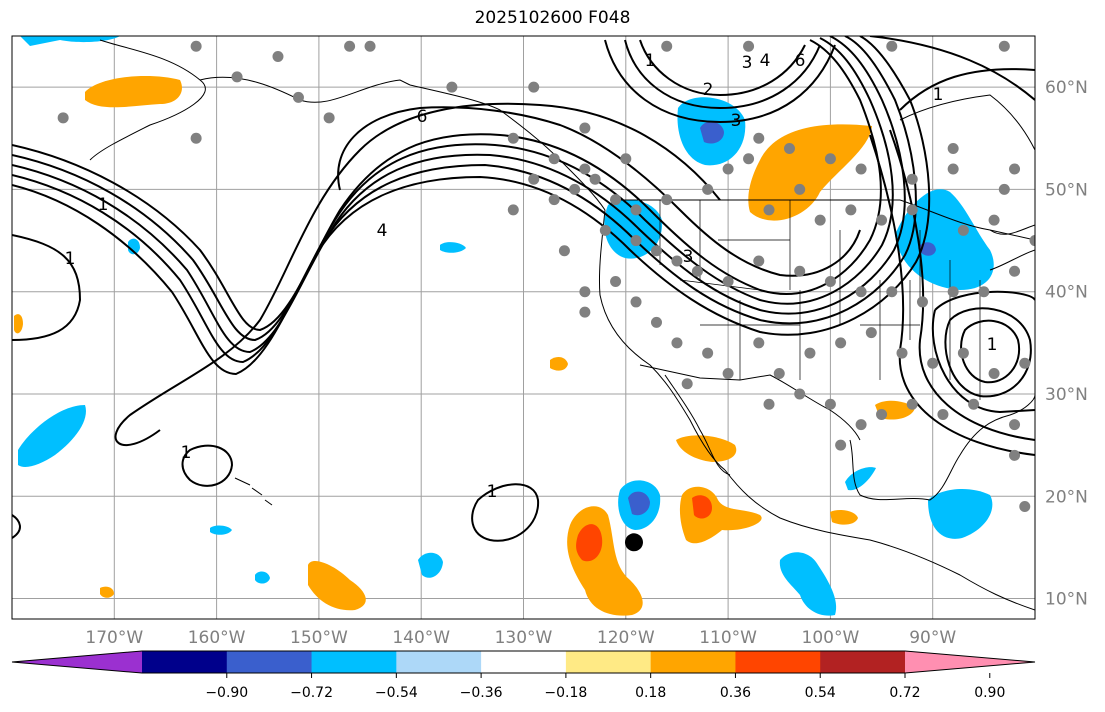 This screenshot has width=1105, height=712. Describe the element at coordinates (599, 191) in the screenshot. I see `contour-6-upper` at that location.